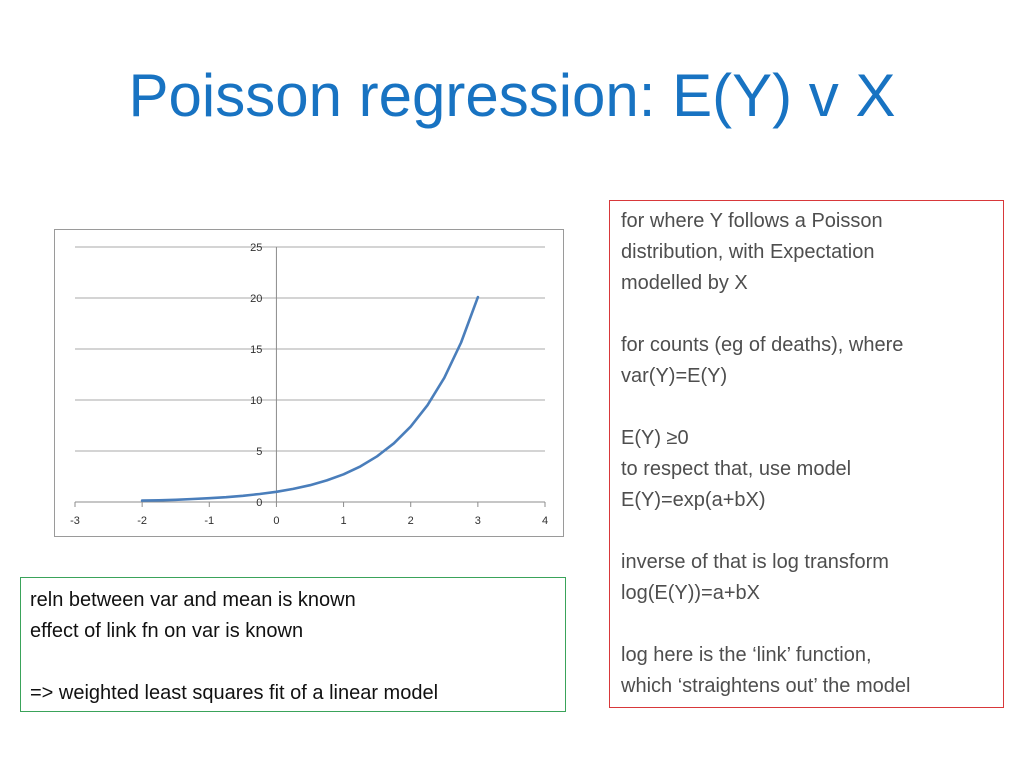 This screenshot has height=768, width=1024. I want to click on x-tick-label: 4, so click(545, 521).